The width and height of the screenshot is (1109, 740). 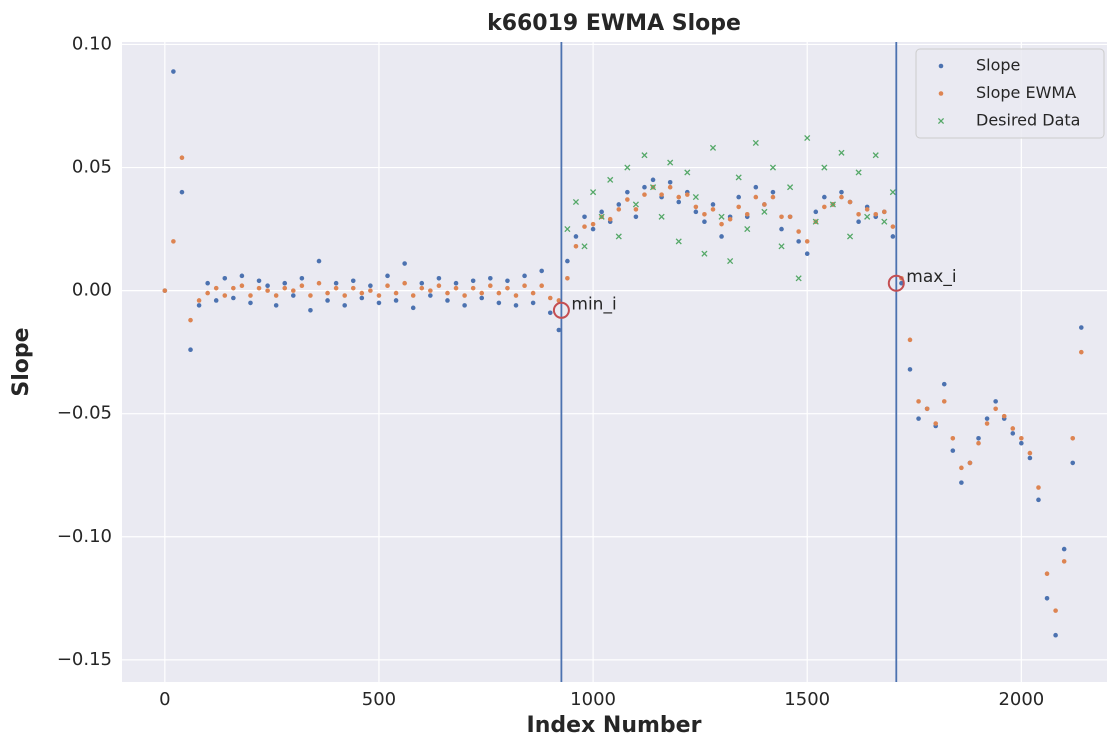 What do you see at coordinates (92, 43) in the screenshot?
I see `y-tick-label: 0.10` at bounding box center [92, 43].